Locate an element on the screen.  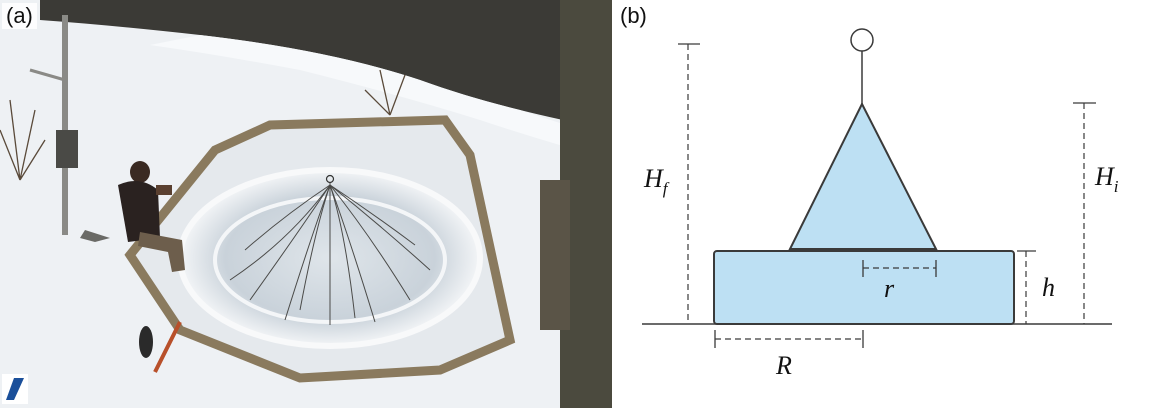
r-label: r is located at coordinates (889, 288).